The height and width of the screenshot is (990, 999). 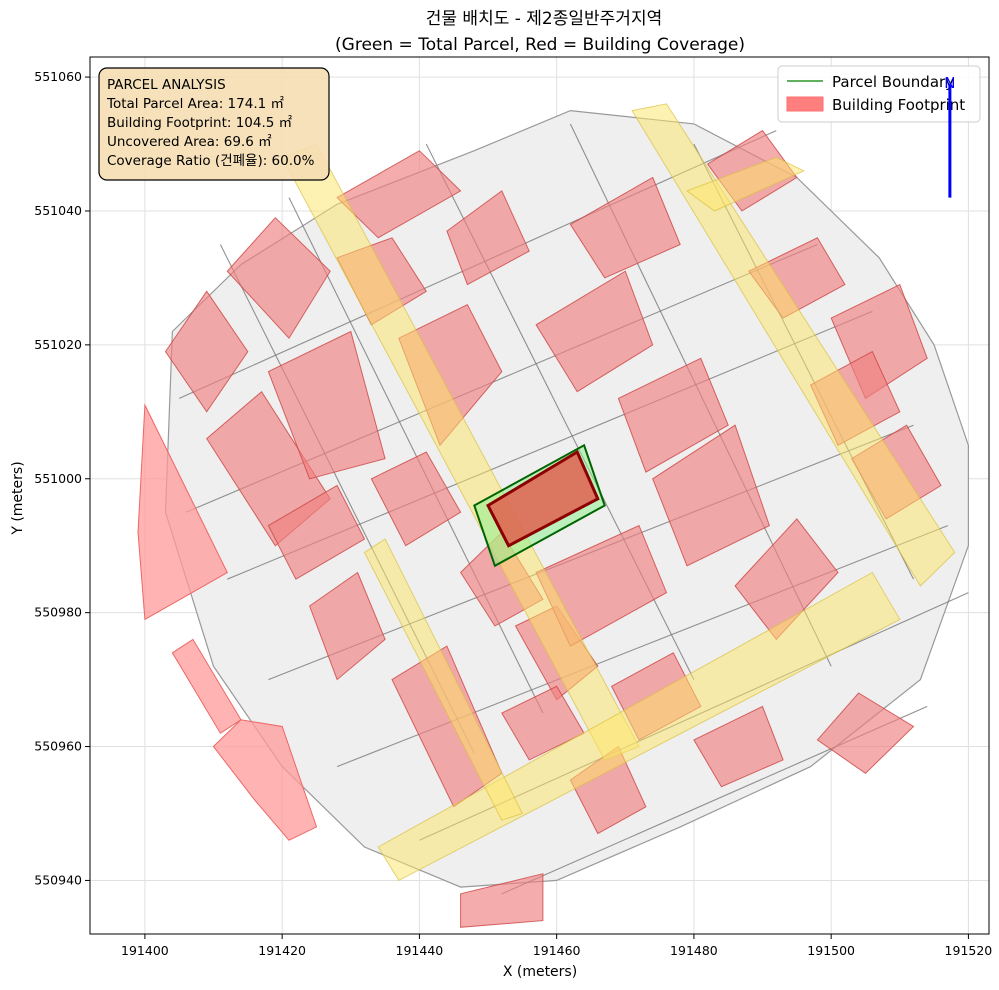 What do you see at coordinates (282, 950) in the screenshot?
I see `x-tick-label: 191420` at bounding box center [282, 950].